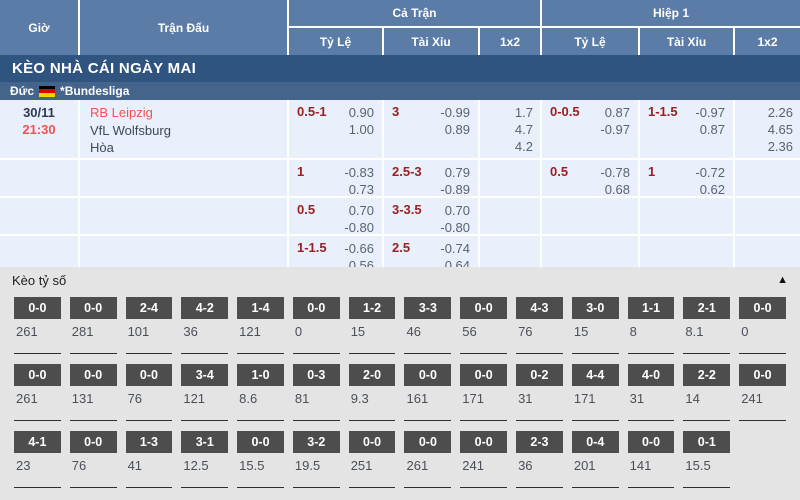  Describe the element at coordinates (523, 112) in the screenshot. I see `odds-value: 1.7` at that location.